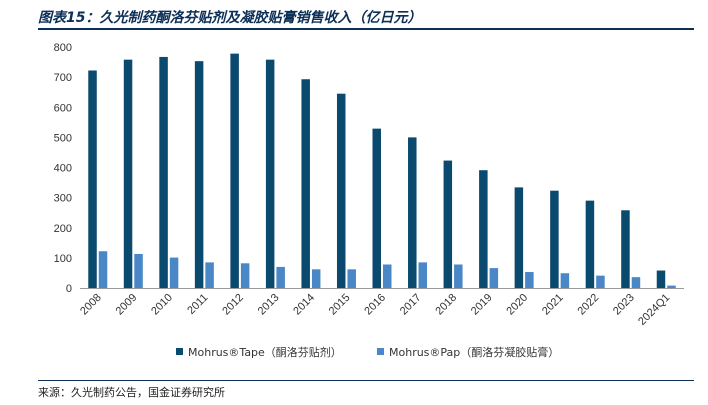 Image resolution: width=708 pixels, height=405 pixels. Describe the element at coordinates (63, 108) in the screenshot. I see `y-tick-label: 600` at that location.